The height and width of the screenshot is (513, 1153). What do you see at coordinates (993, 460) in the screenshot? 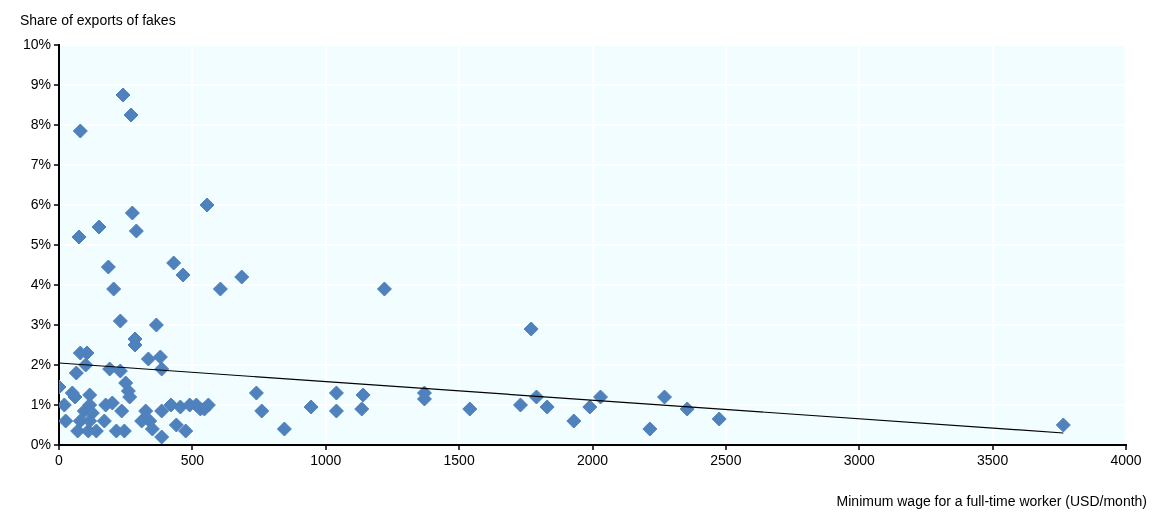
I see `x-tick-label: 3500` at bounding box center [993, 460].